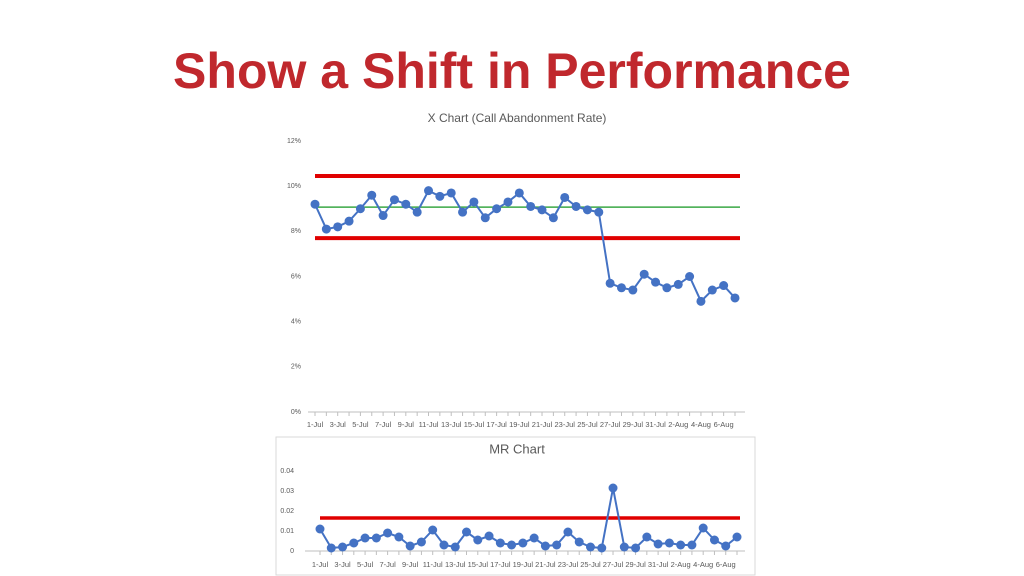 The width and height of the screenshot is (1024, 576). I want to click on x-tick-label: 11-Jul, so click(429, 424).